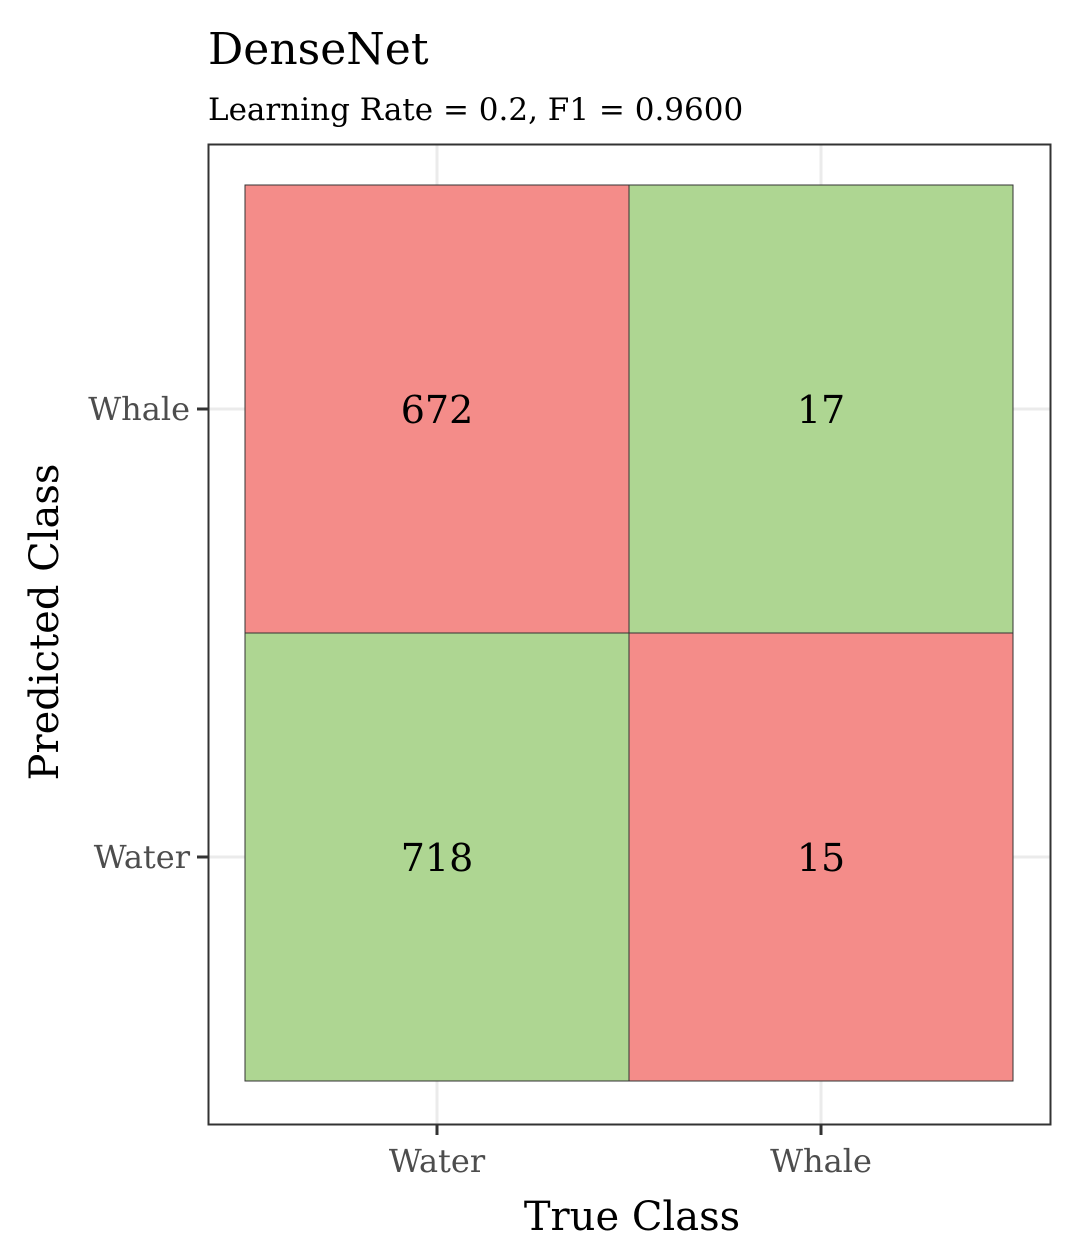 The height and width of the screenshot is (1254, 1076). Describe the element at coordinates (475, 110) in the screenshot. I see `chart-subtitle: Learning Rate = 0.2, F1 = 0.9600` at that location.